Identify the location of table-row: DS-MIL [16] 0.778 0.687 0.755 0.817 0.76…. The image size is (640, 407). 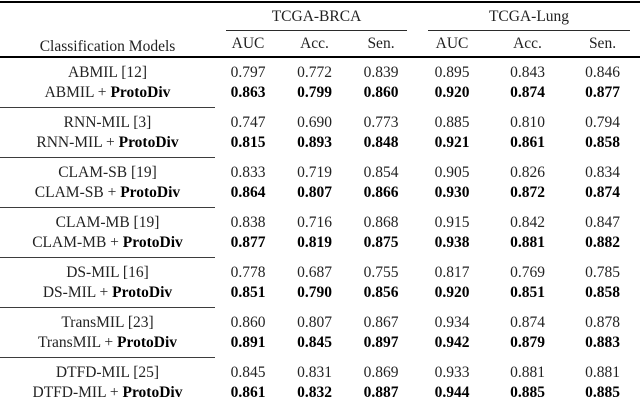
(320, 271).